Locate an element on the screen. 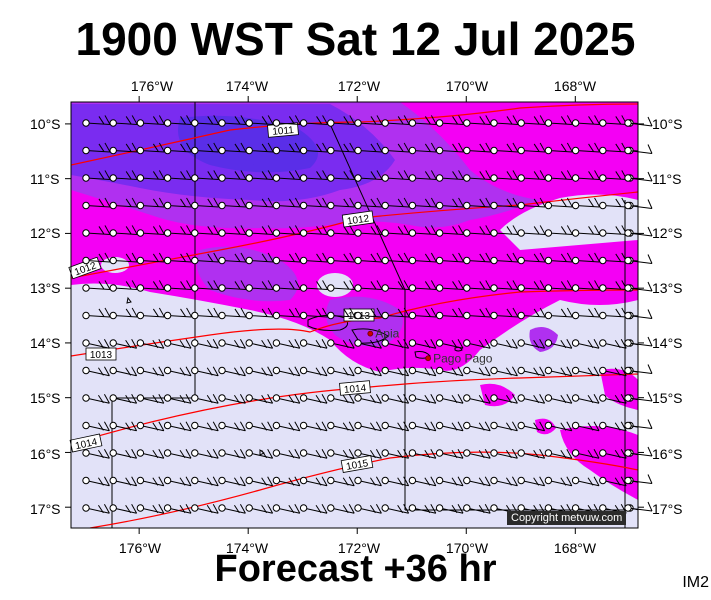 This screenshot has height=600, width=711. lat-label: 16°S is located at coordinates (45, 454).